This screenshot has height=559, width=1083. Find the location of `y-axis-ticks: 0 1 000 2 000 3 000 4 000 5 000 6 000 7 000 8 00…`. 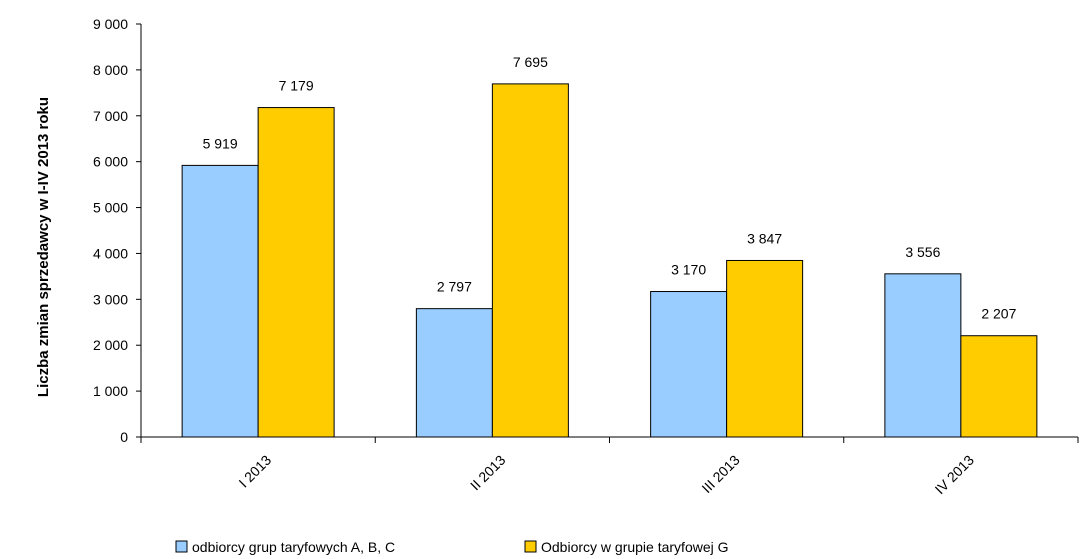

y-axis-ticks: 0 1 000 2 000 3 000 4 000 5 000 6 000 7 000 8 00… is located at coordinates (117, 230).